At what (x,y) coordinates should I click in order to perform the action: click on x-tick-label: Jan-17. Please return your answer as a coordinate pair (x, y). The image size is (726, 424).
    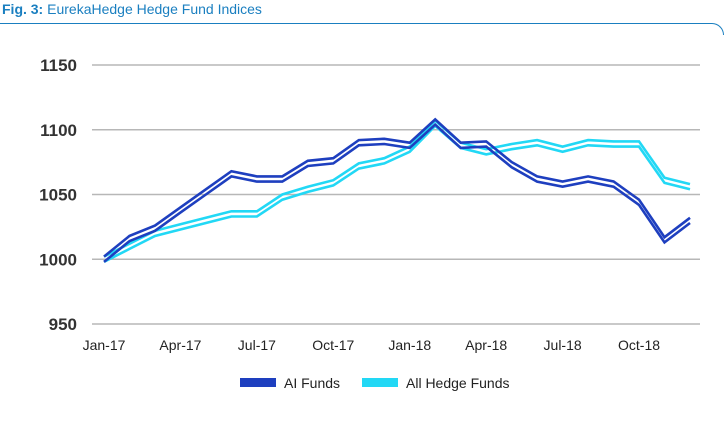
    Looking at the image, I should click on (104, 345).